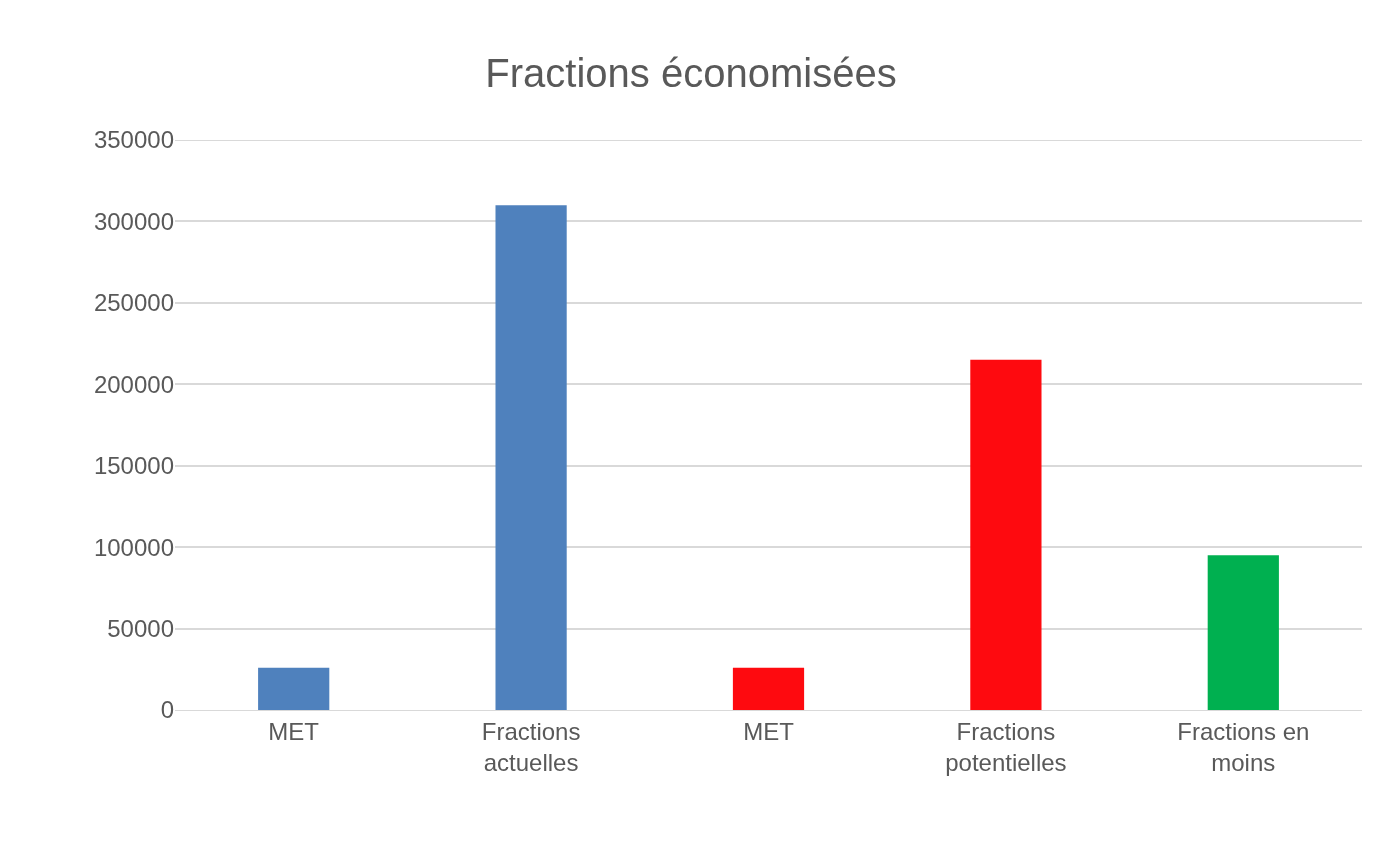 The image size is (1382, 845). I want to click on y-tick-label: 100000, so click(133, 547).